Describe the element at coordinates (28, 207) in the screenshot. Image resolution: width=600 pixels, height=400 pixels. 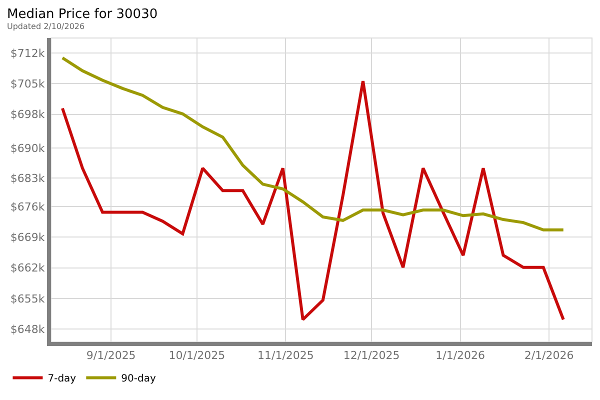
I see `y-tick-label: $676k` at that location.